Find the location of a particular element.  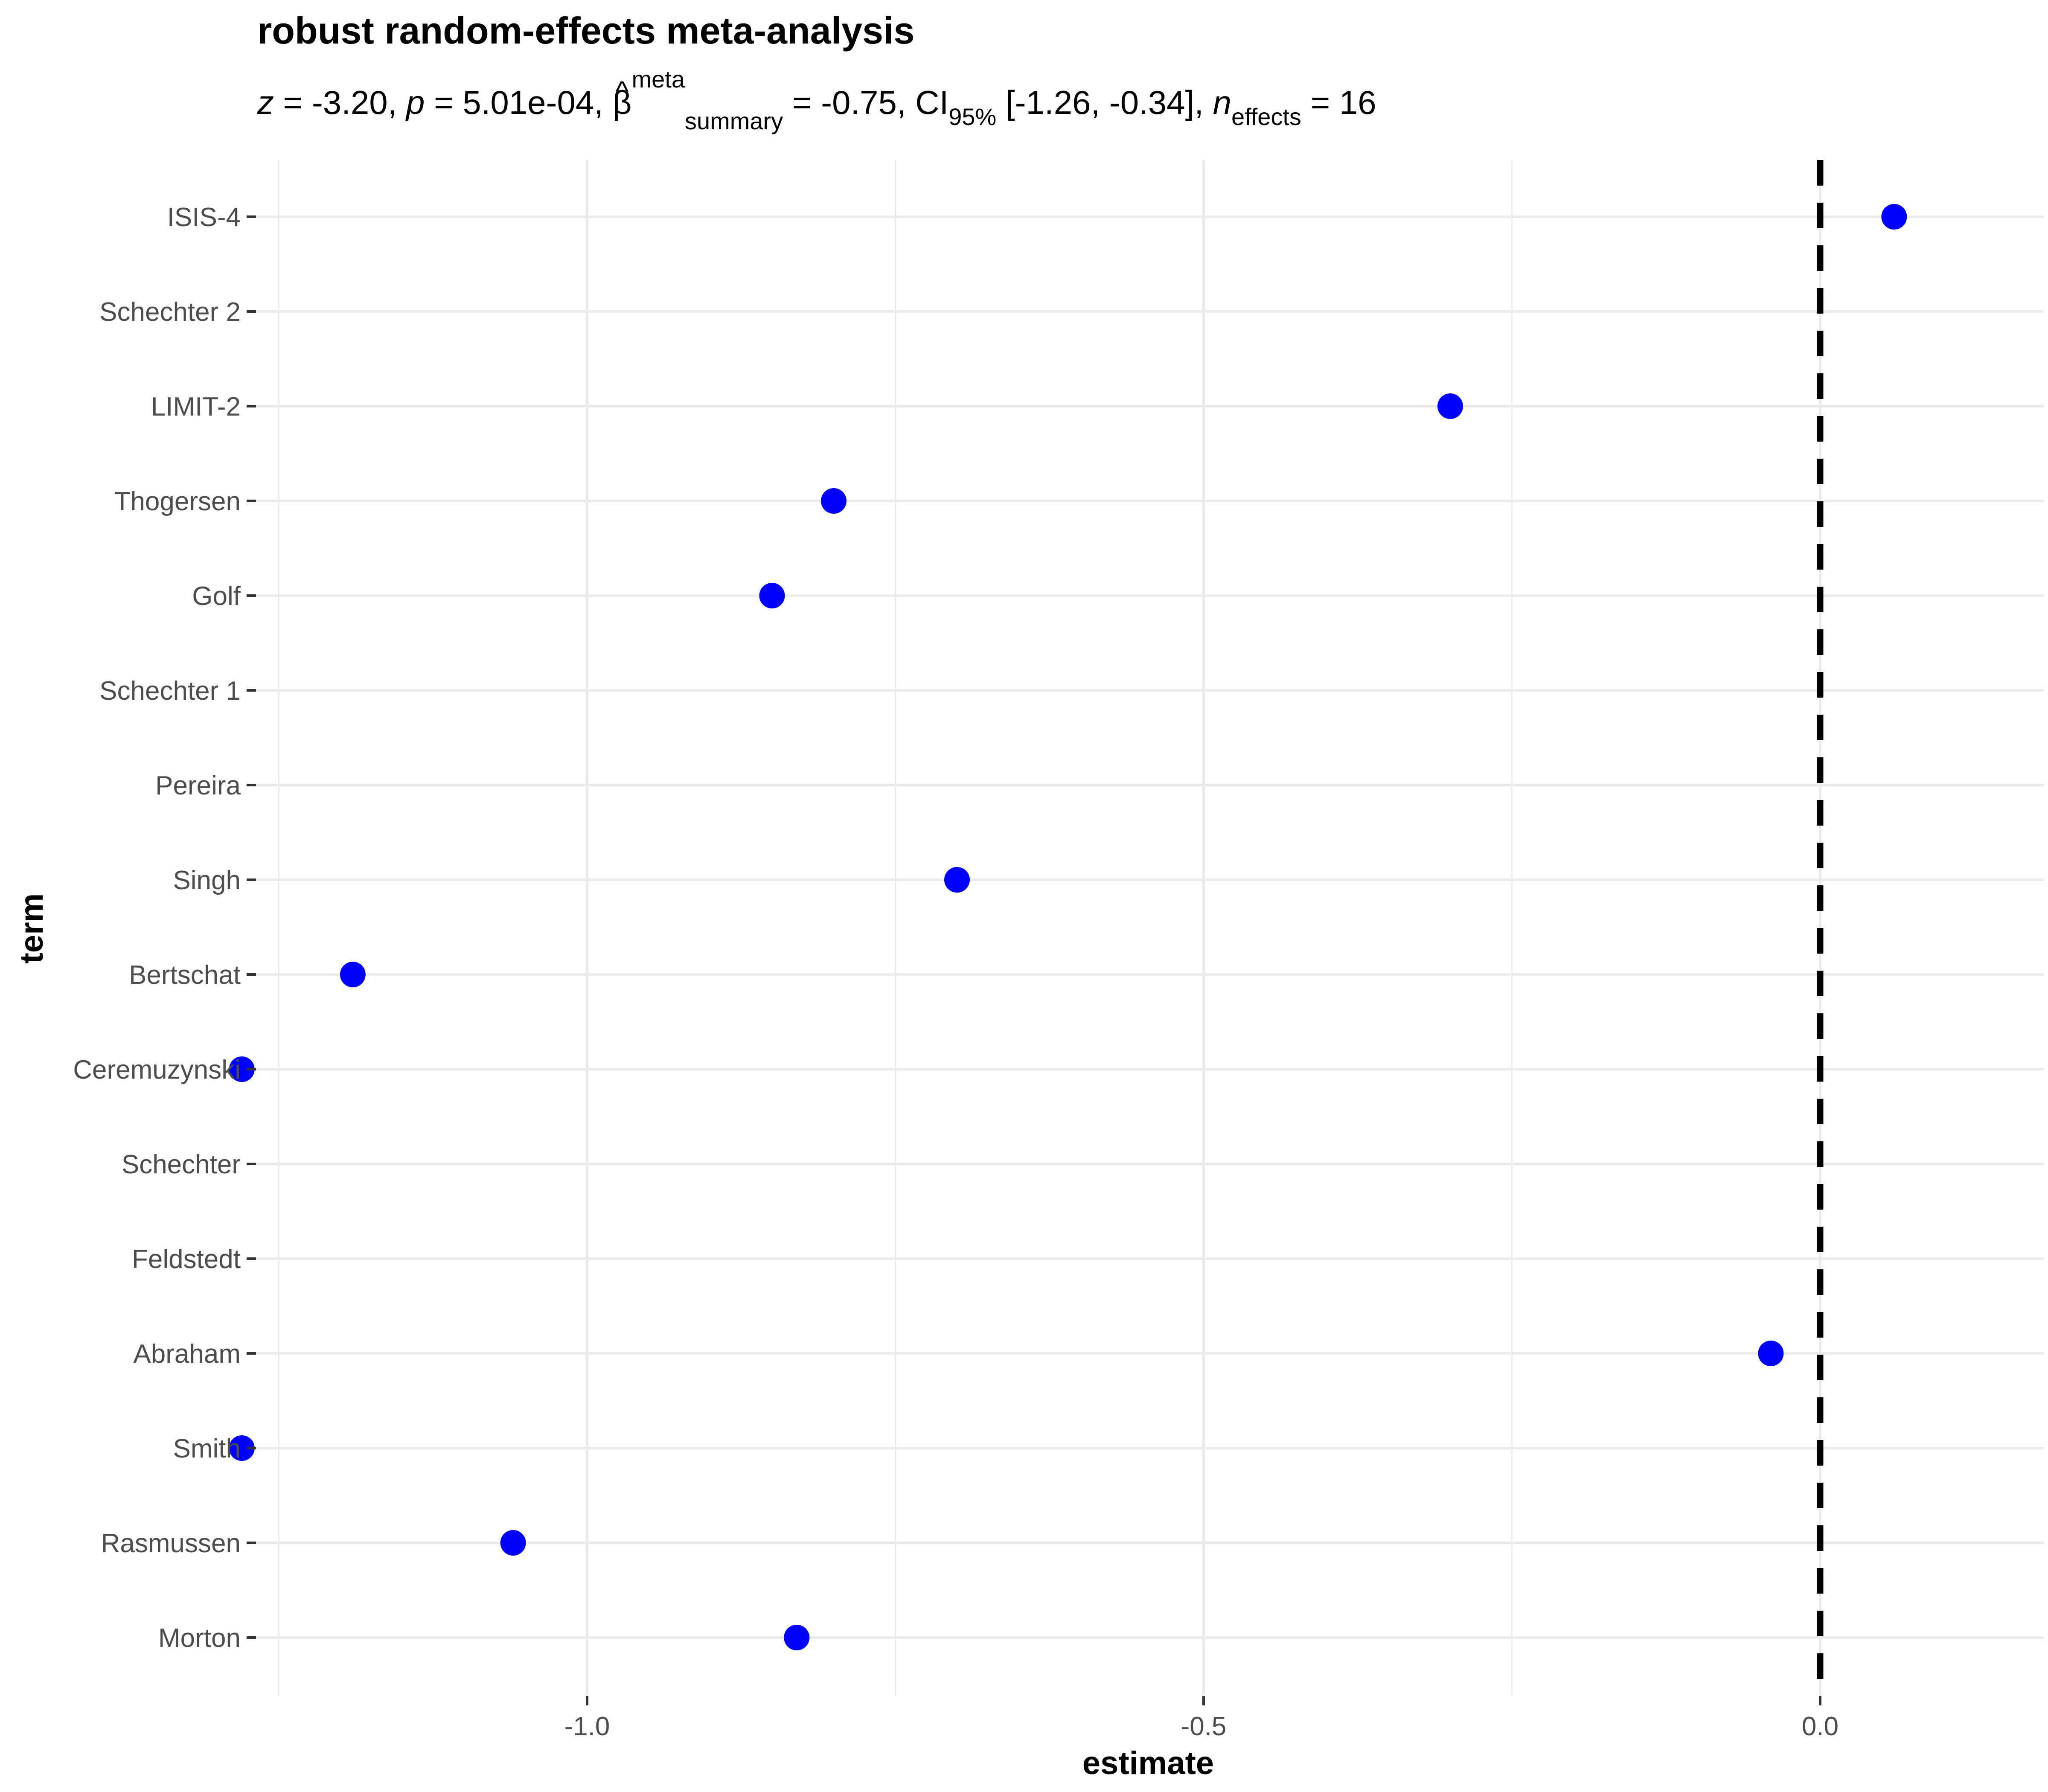

point-thogersen is located at coordinates (834, 501).